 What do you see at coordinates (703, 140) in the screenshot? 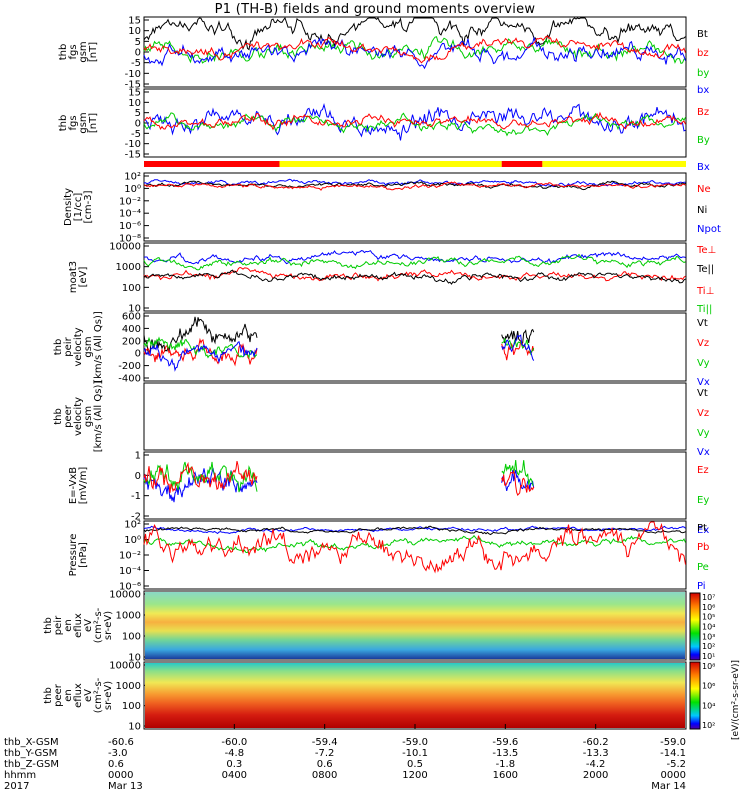
I see `legend-by-label: By` at bounding box center [703, 140].